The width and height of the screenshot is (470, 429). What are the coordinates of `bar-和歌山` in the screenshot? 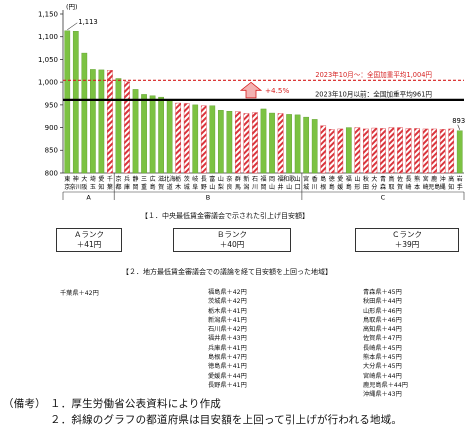 It's located at (289, 144).